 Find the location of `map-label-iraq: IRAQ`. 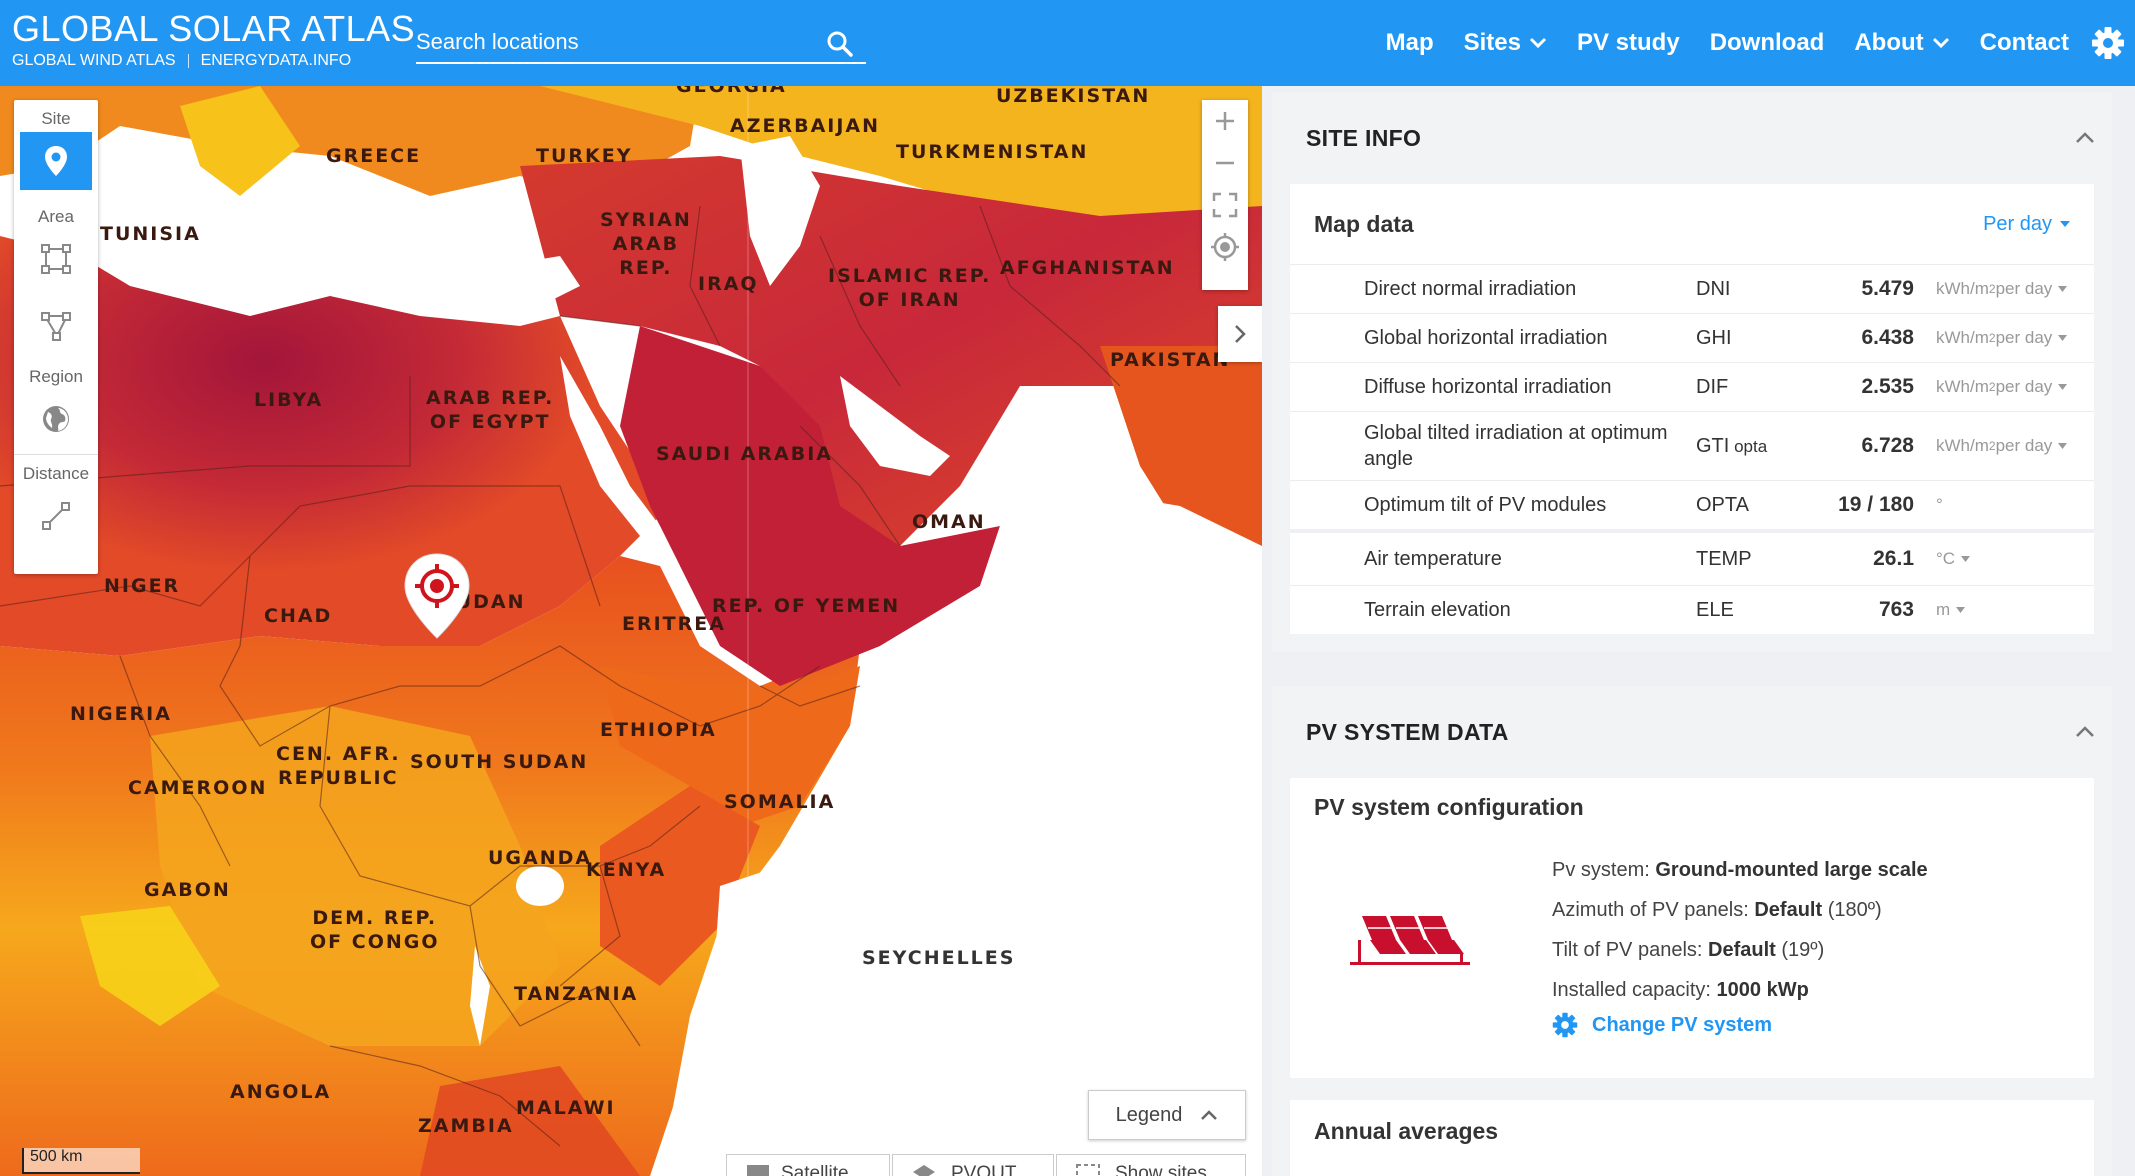

map-label-iraq: IRAQ is located at coordinates (728, 284).